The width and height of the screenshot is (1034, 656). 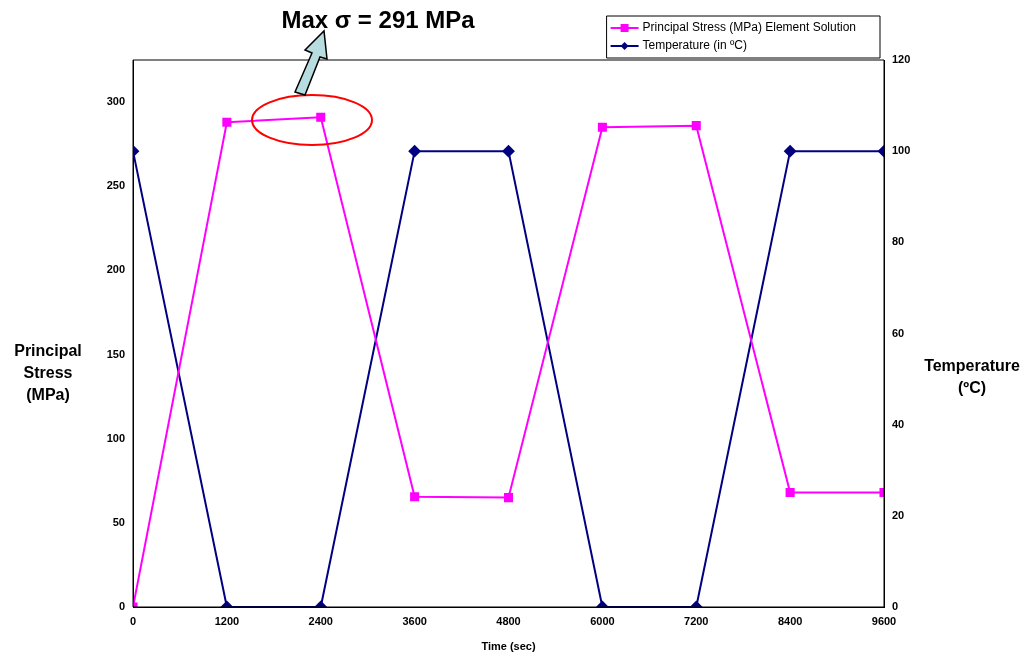 What do you see at coordinates (749, 27) in the screenshot?
I see `legend-label: Principal Stress (MPa) Element Solution` at bounding box center [749, 27].